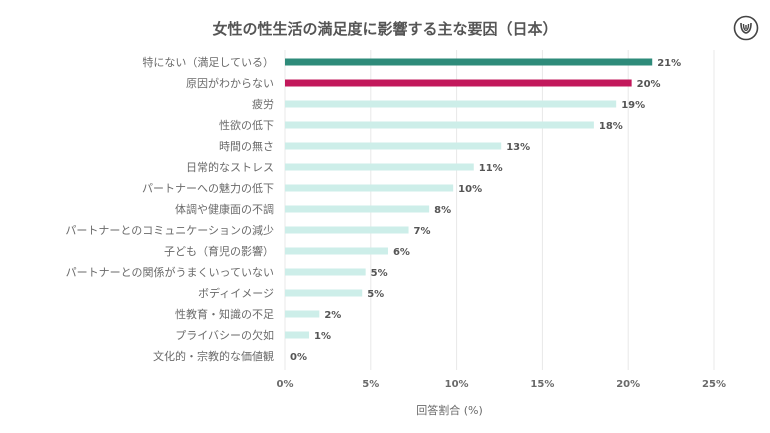 The height and width of the screenshot is (433, 770). I want to click on category-label: 性欲の低下, so click(246, 125).